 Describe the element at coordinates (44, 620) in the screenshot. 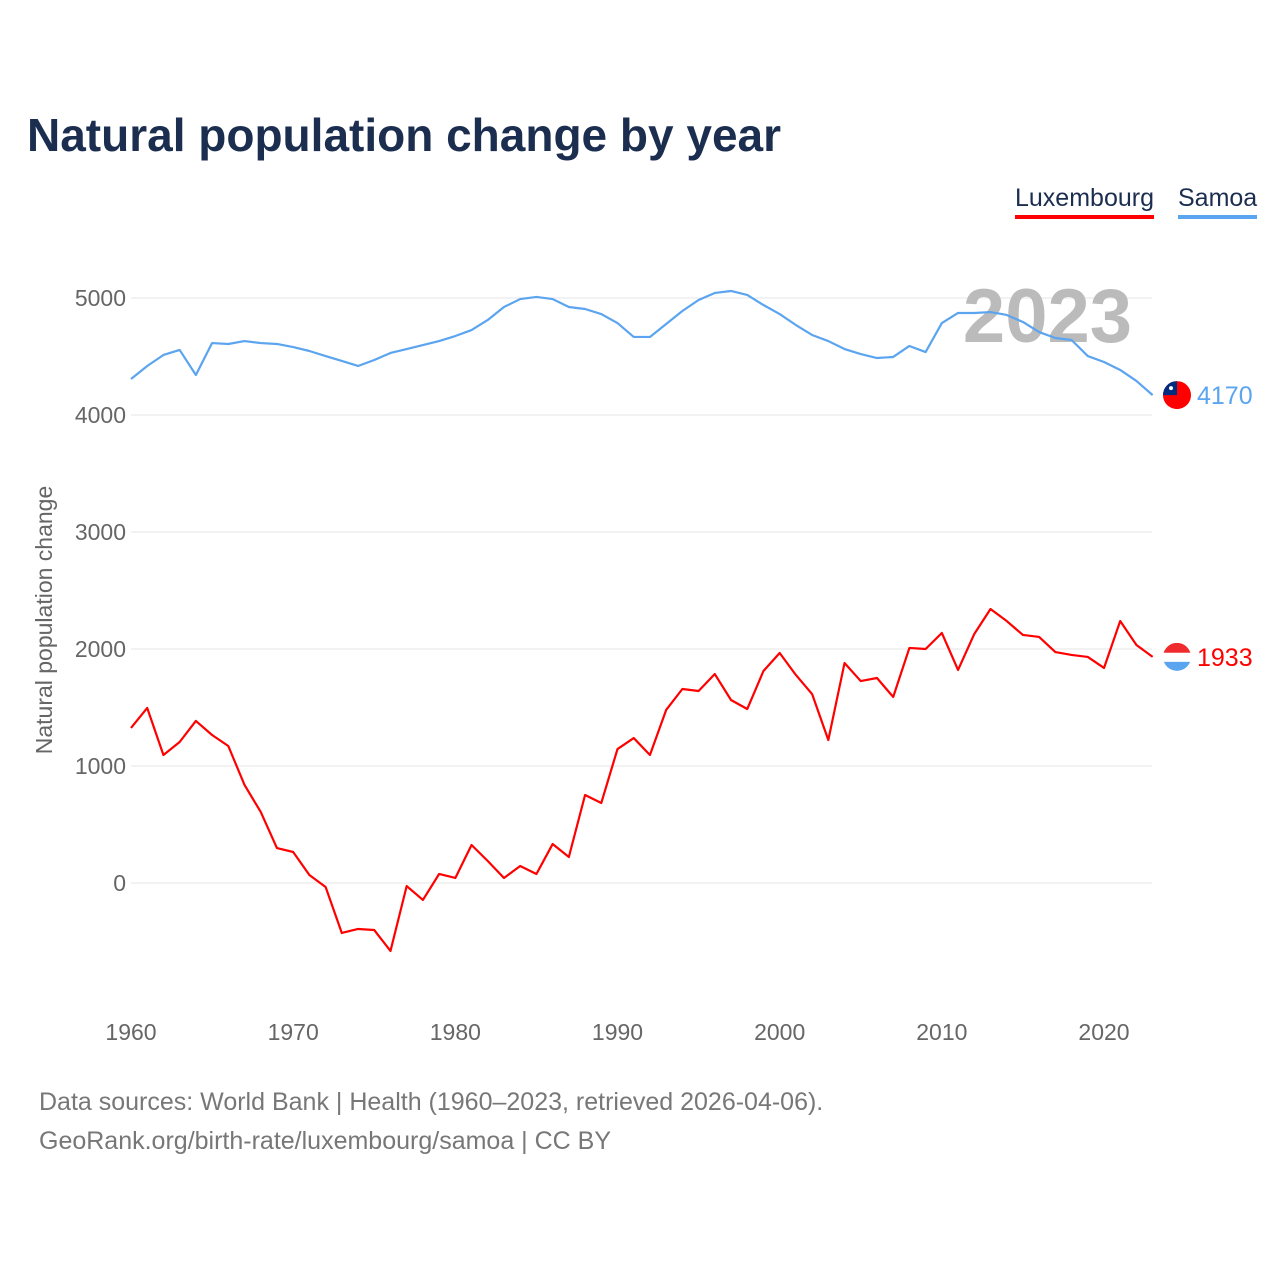

I see `y-axis-label: Natural population change` at that location.